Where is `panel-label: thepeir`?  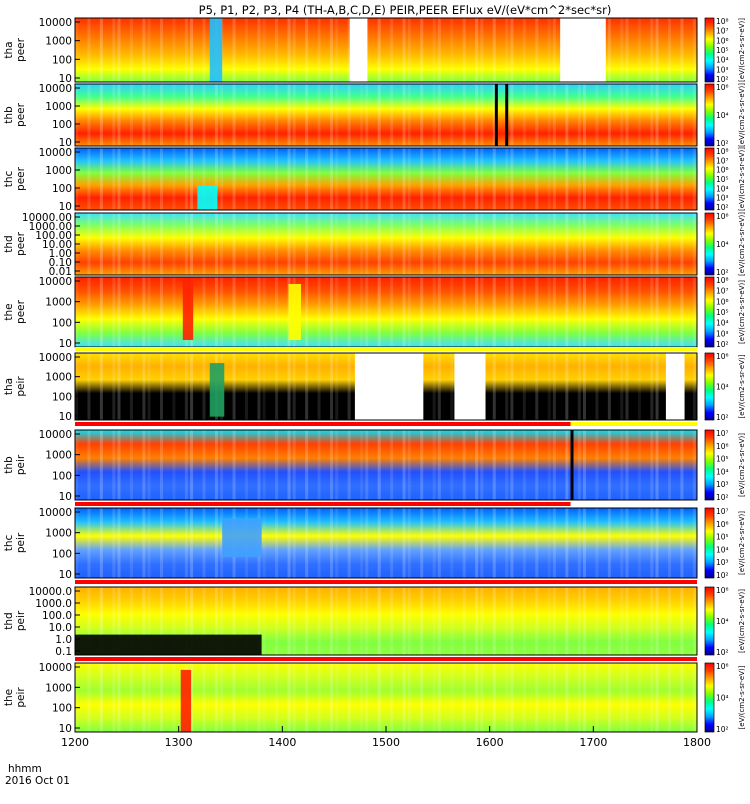
panel-label: thepeir is located at coordinates (15, 697).